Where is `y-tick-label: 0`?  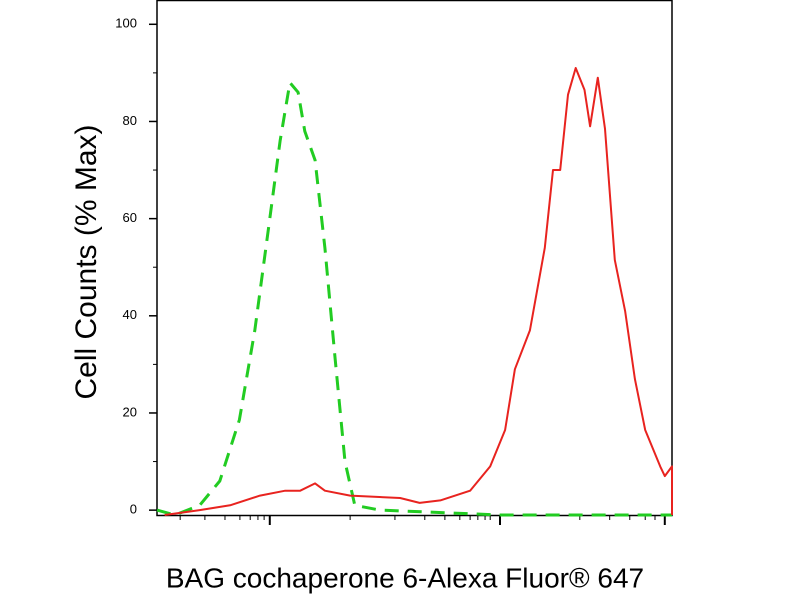 y-tick-label: 0 is located at coordinates (133, 509).